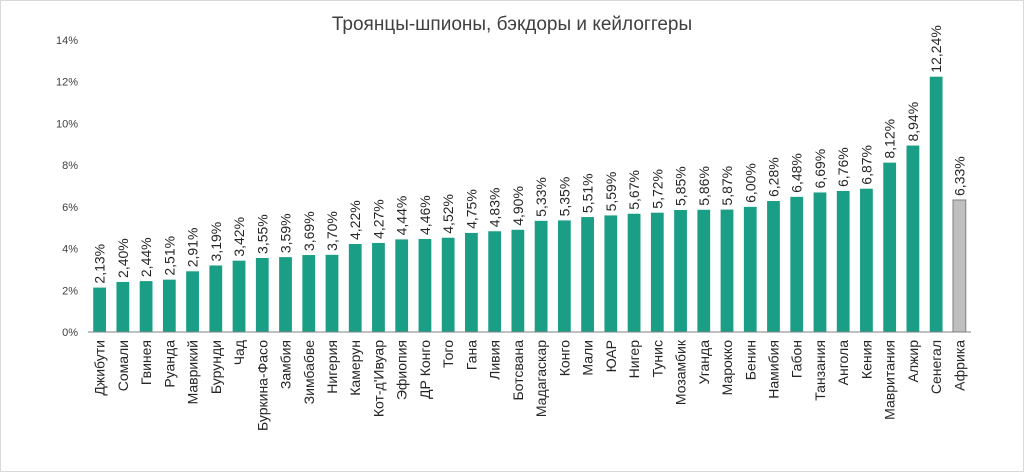  Describe the element at coordinates (564, 358) in the screenshot. I see `x-tick-label: Конго` at that location.